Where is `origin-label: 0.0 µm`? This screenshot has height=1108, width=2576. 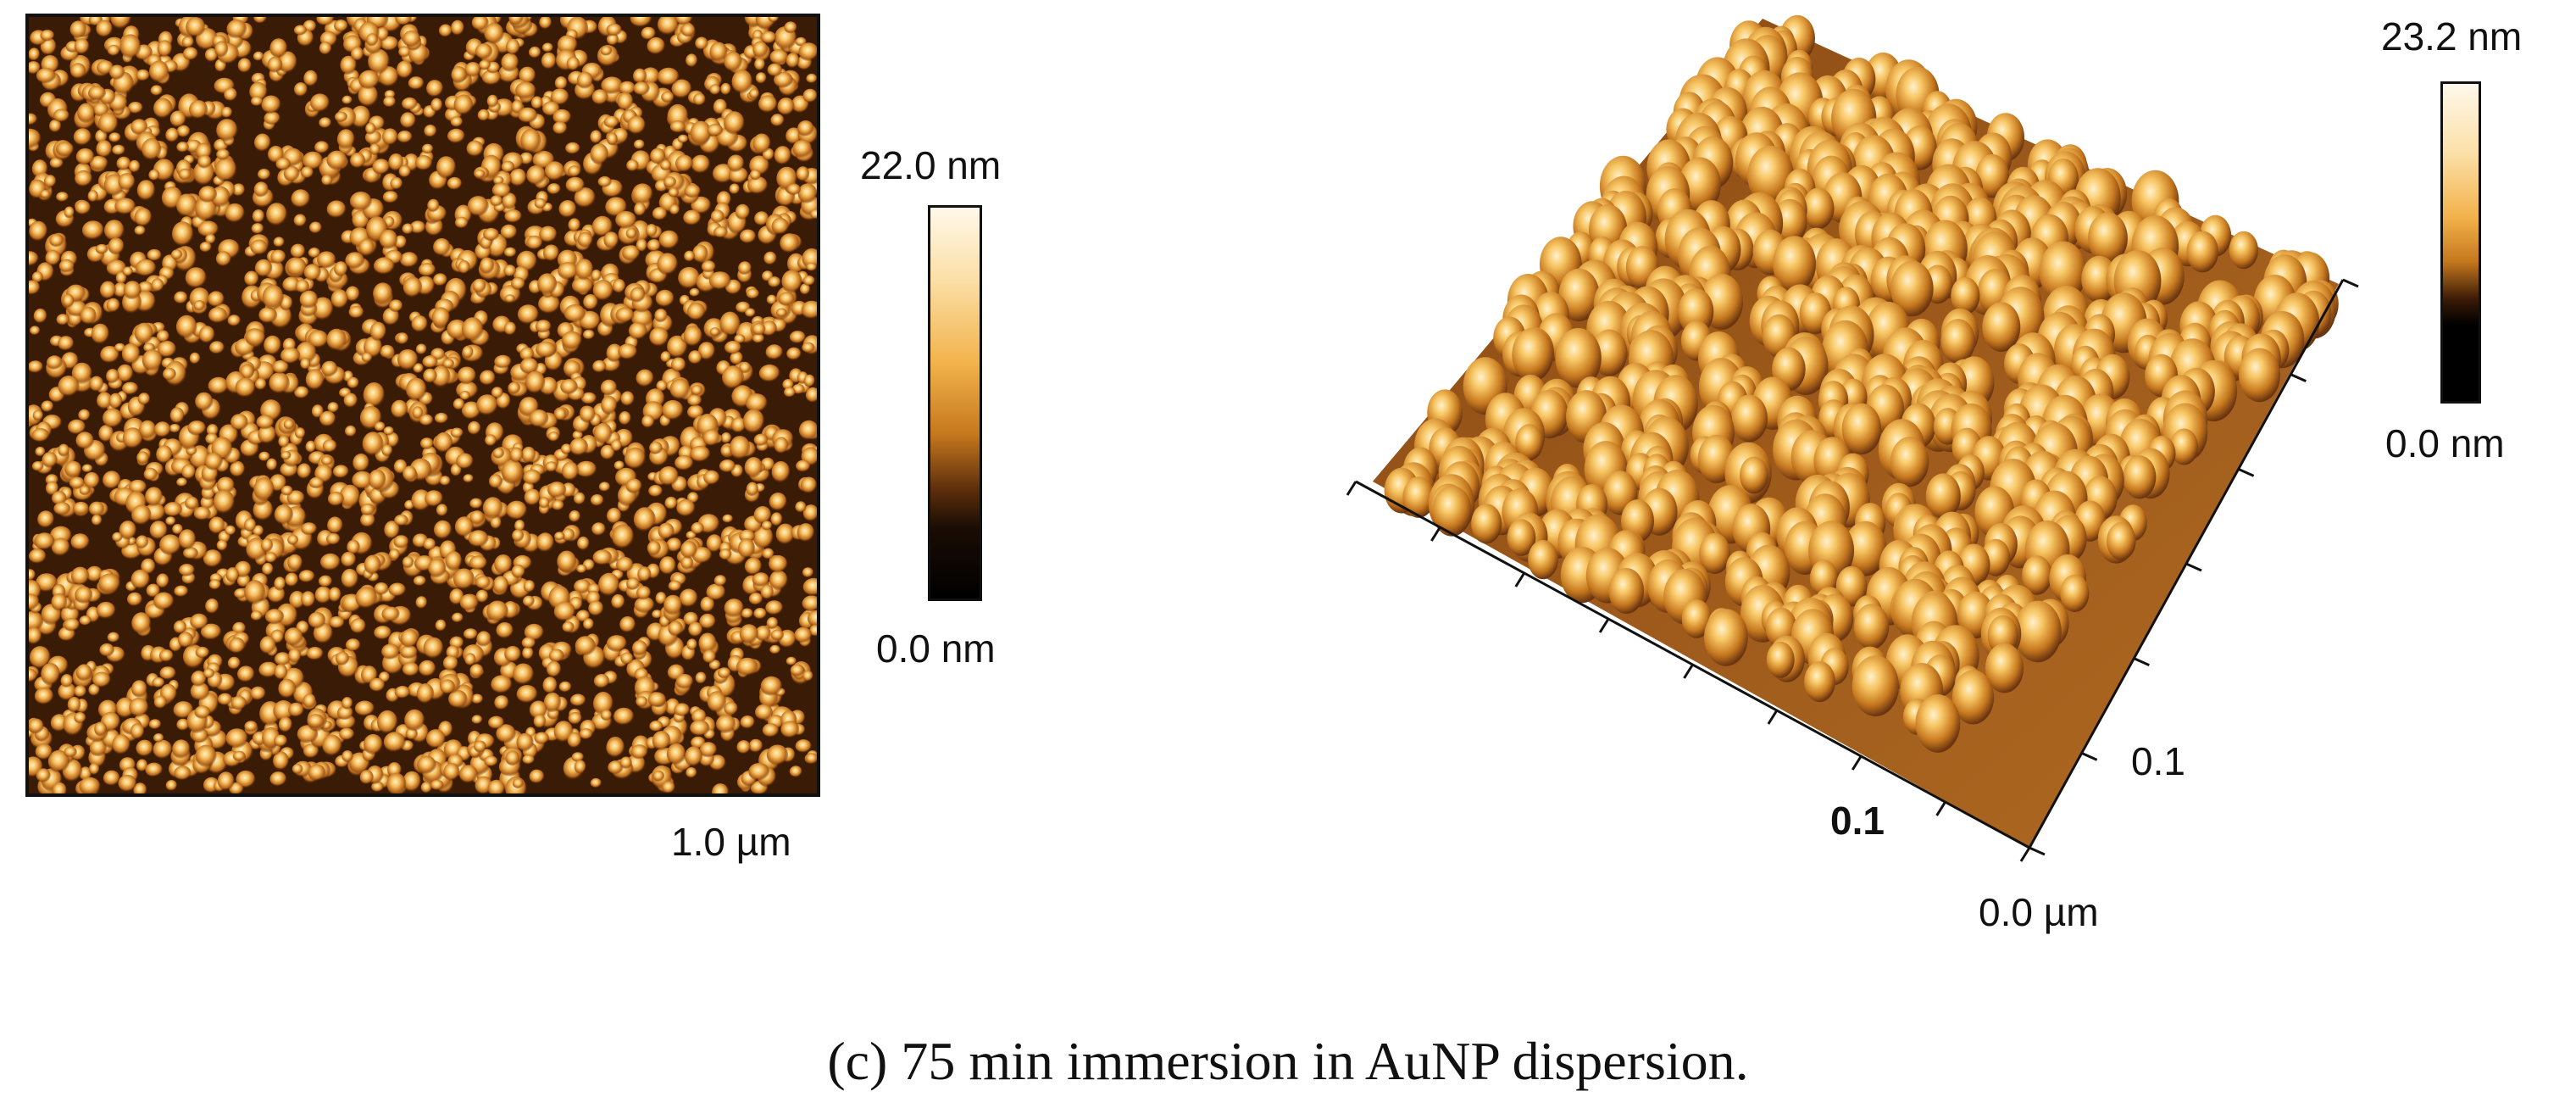 origin-label: 0.0 µm is located at coordinates (2039, 912).